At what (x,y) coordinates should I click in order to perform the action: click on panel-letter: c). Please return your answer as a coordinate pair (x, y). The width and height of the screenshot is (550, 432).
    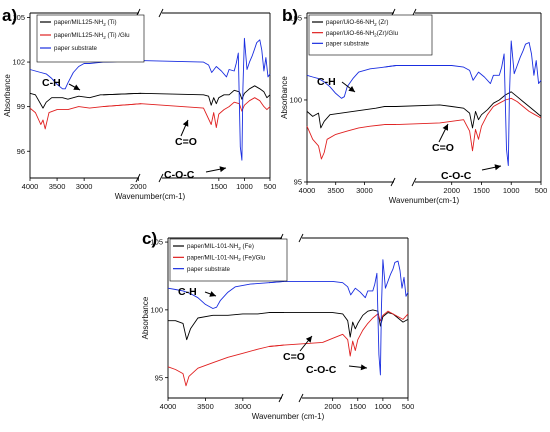
    Looking at the image, I should click on (149, 238).